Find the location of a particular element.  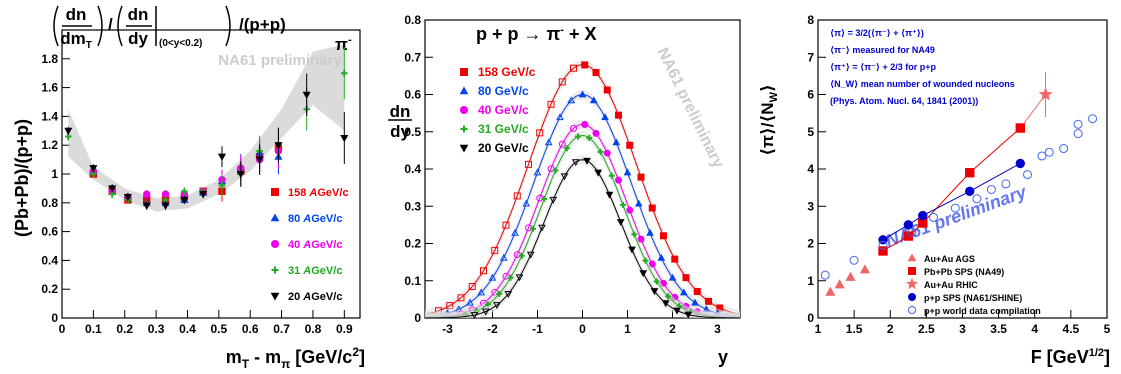

svg-text: dy is located at coordinates (400, 131).